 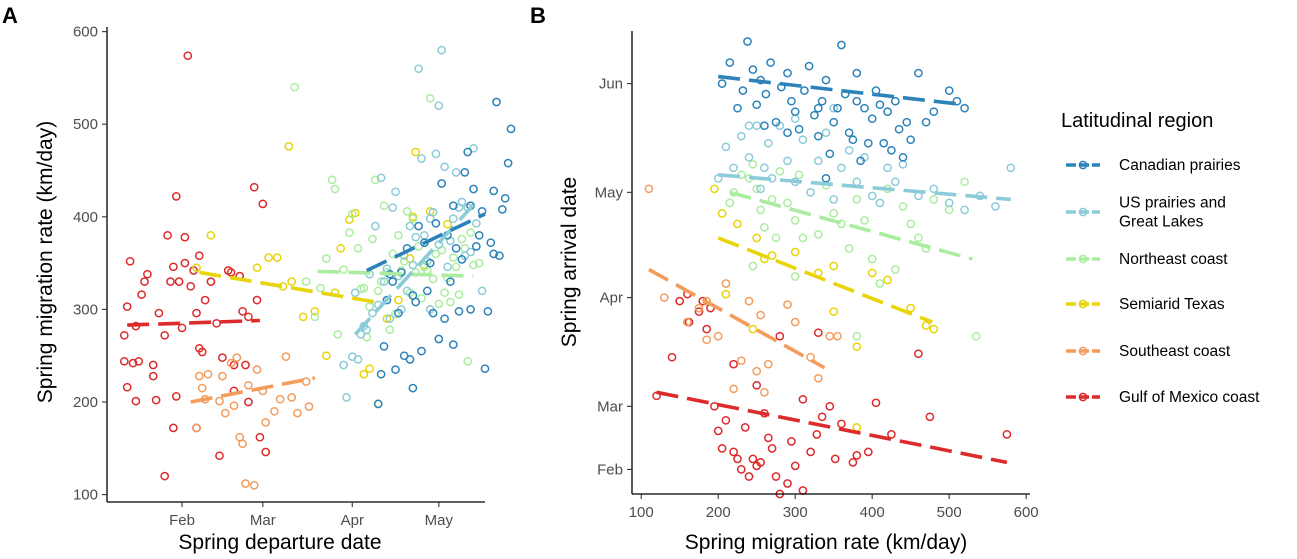 What do you see at coordinates (1172, 304) in the screenshot?
I see `legend-label: Semiarid Texas` at bounding box center [1172, 304].